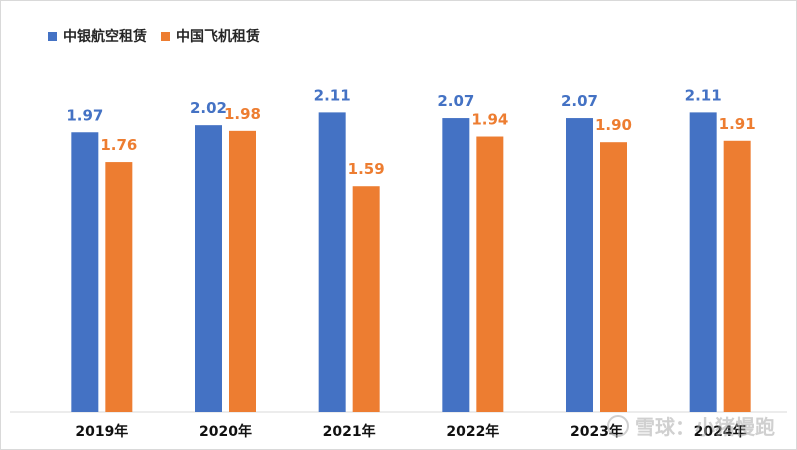 Image resolution: width=797 pixels, height=450 pixels. Describe the element at coordinates (579, 101) in the screenshot. I see `data-label-series-1-2023年: 2.07` at that location.